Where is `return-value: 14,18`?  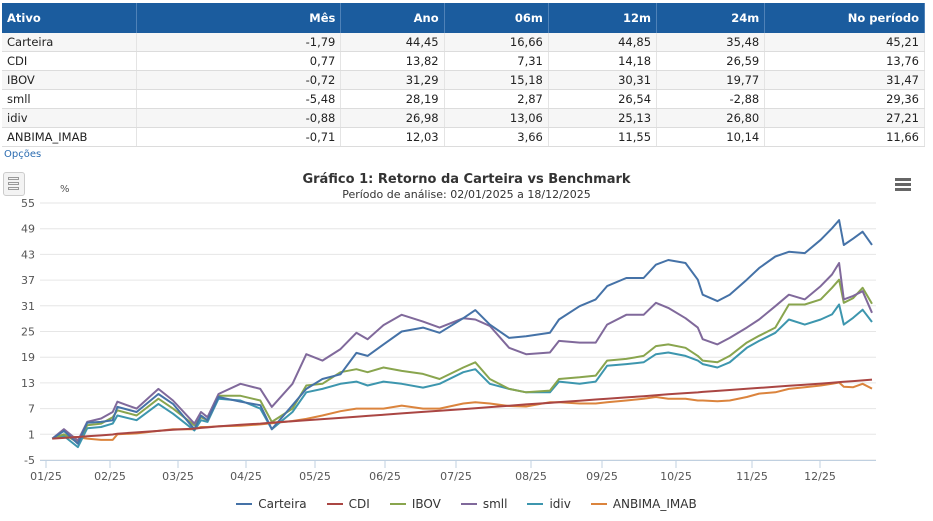 return-value: 14,18 is located at coordinates (603, 61).